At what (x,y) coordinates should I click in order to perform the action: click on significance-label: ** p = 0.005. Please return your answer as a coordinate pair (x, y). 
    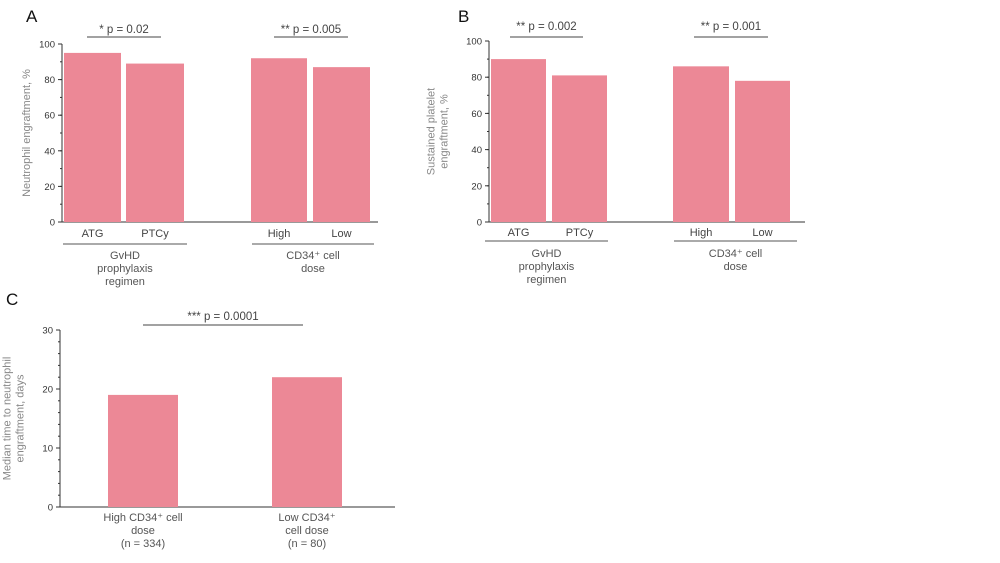
    Looking at the image, I should click on (311, 30).